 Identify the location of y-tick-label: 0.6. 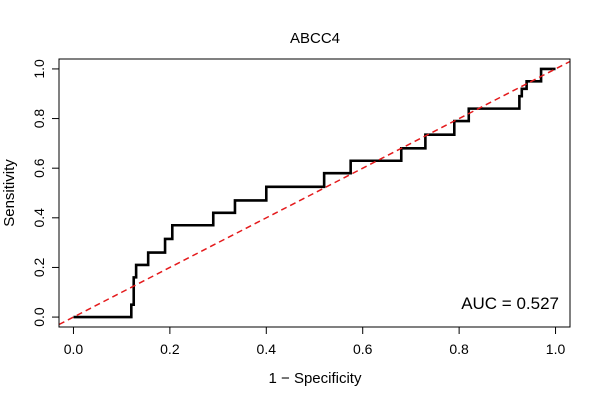
(39, 168).